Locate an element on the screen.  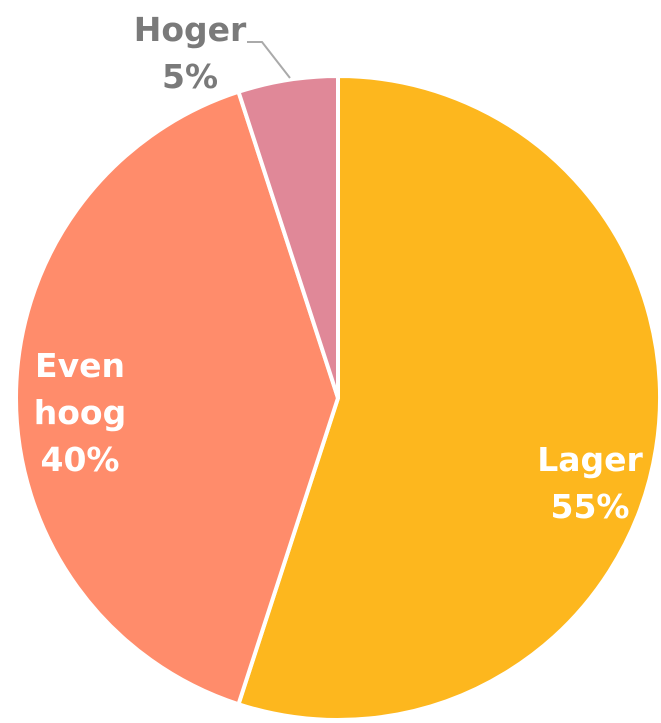
pie-slice is located at coordinates (288, 237).